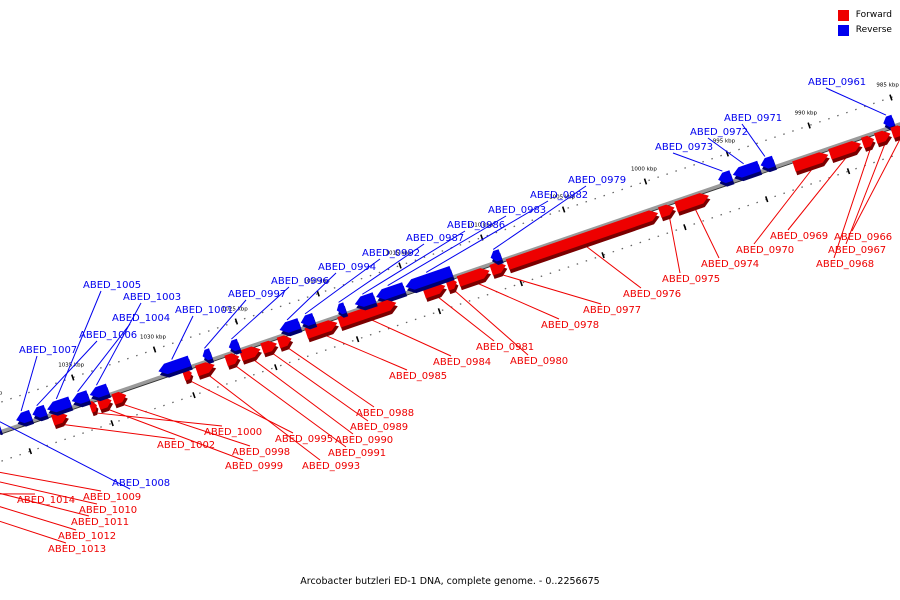  What do you see at coordinates (418, 376) in the screenshot?
I see `gene-label: ABED_0985` at bounding box center [418, 376].